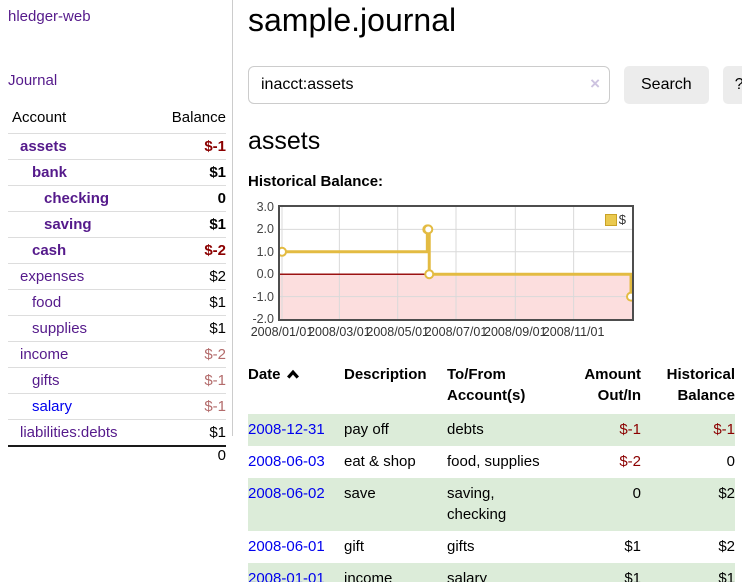 This screenshot has height=582, width=742. I want to click on transaction-account-name: food, so click(462, 461).